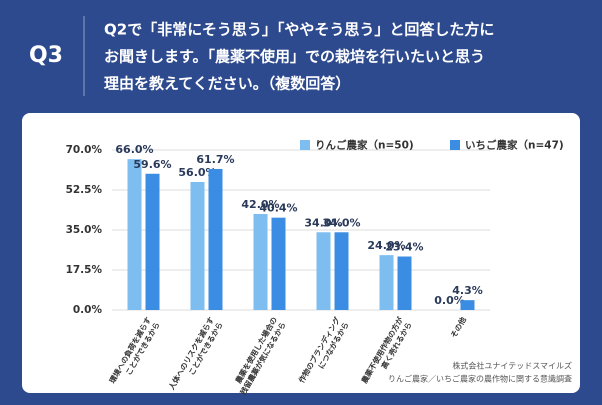  I want to click on data-label: 23.4%, so click(404, 247).